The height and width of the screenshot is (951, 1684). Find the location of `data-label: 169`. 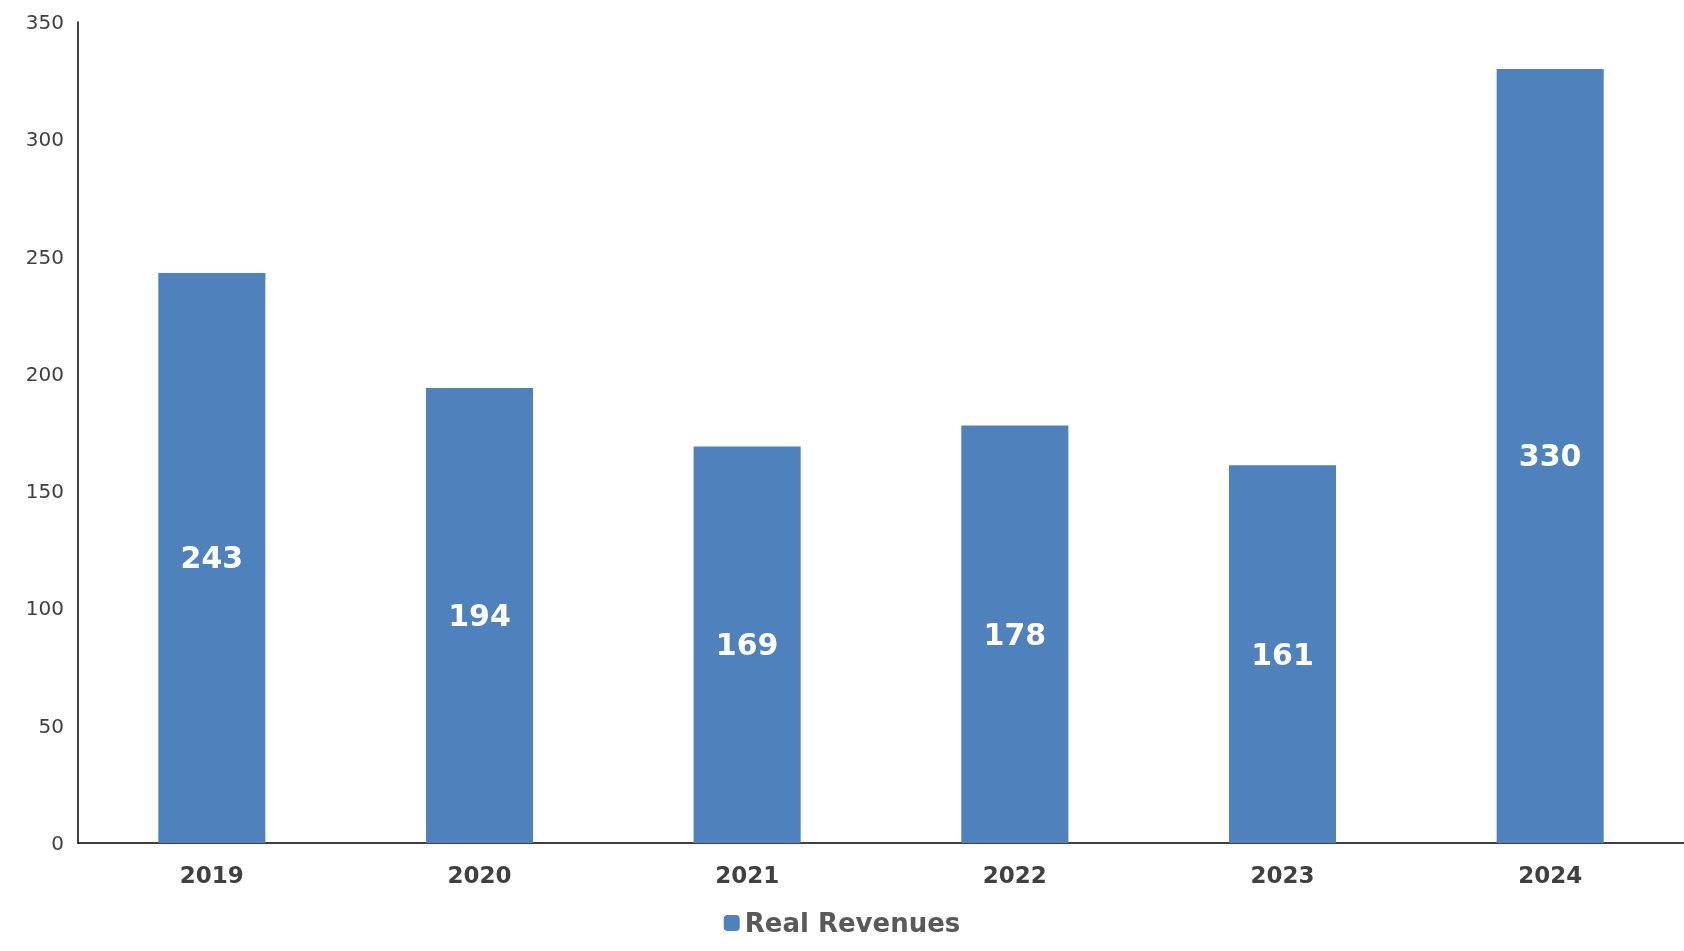

data-label: 169 is located at coordinates (747, 645).